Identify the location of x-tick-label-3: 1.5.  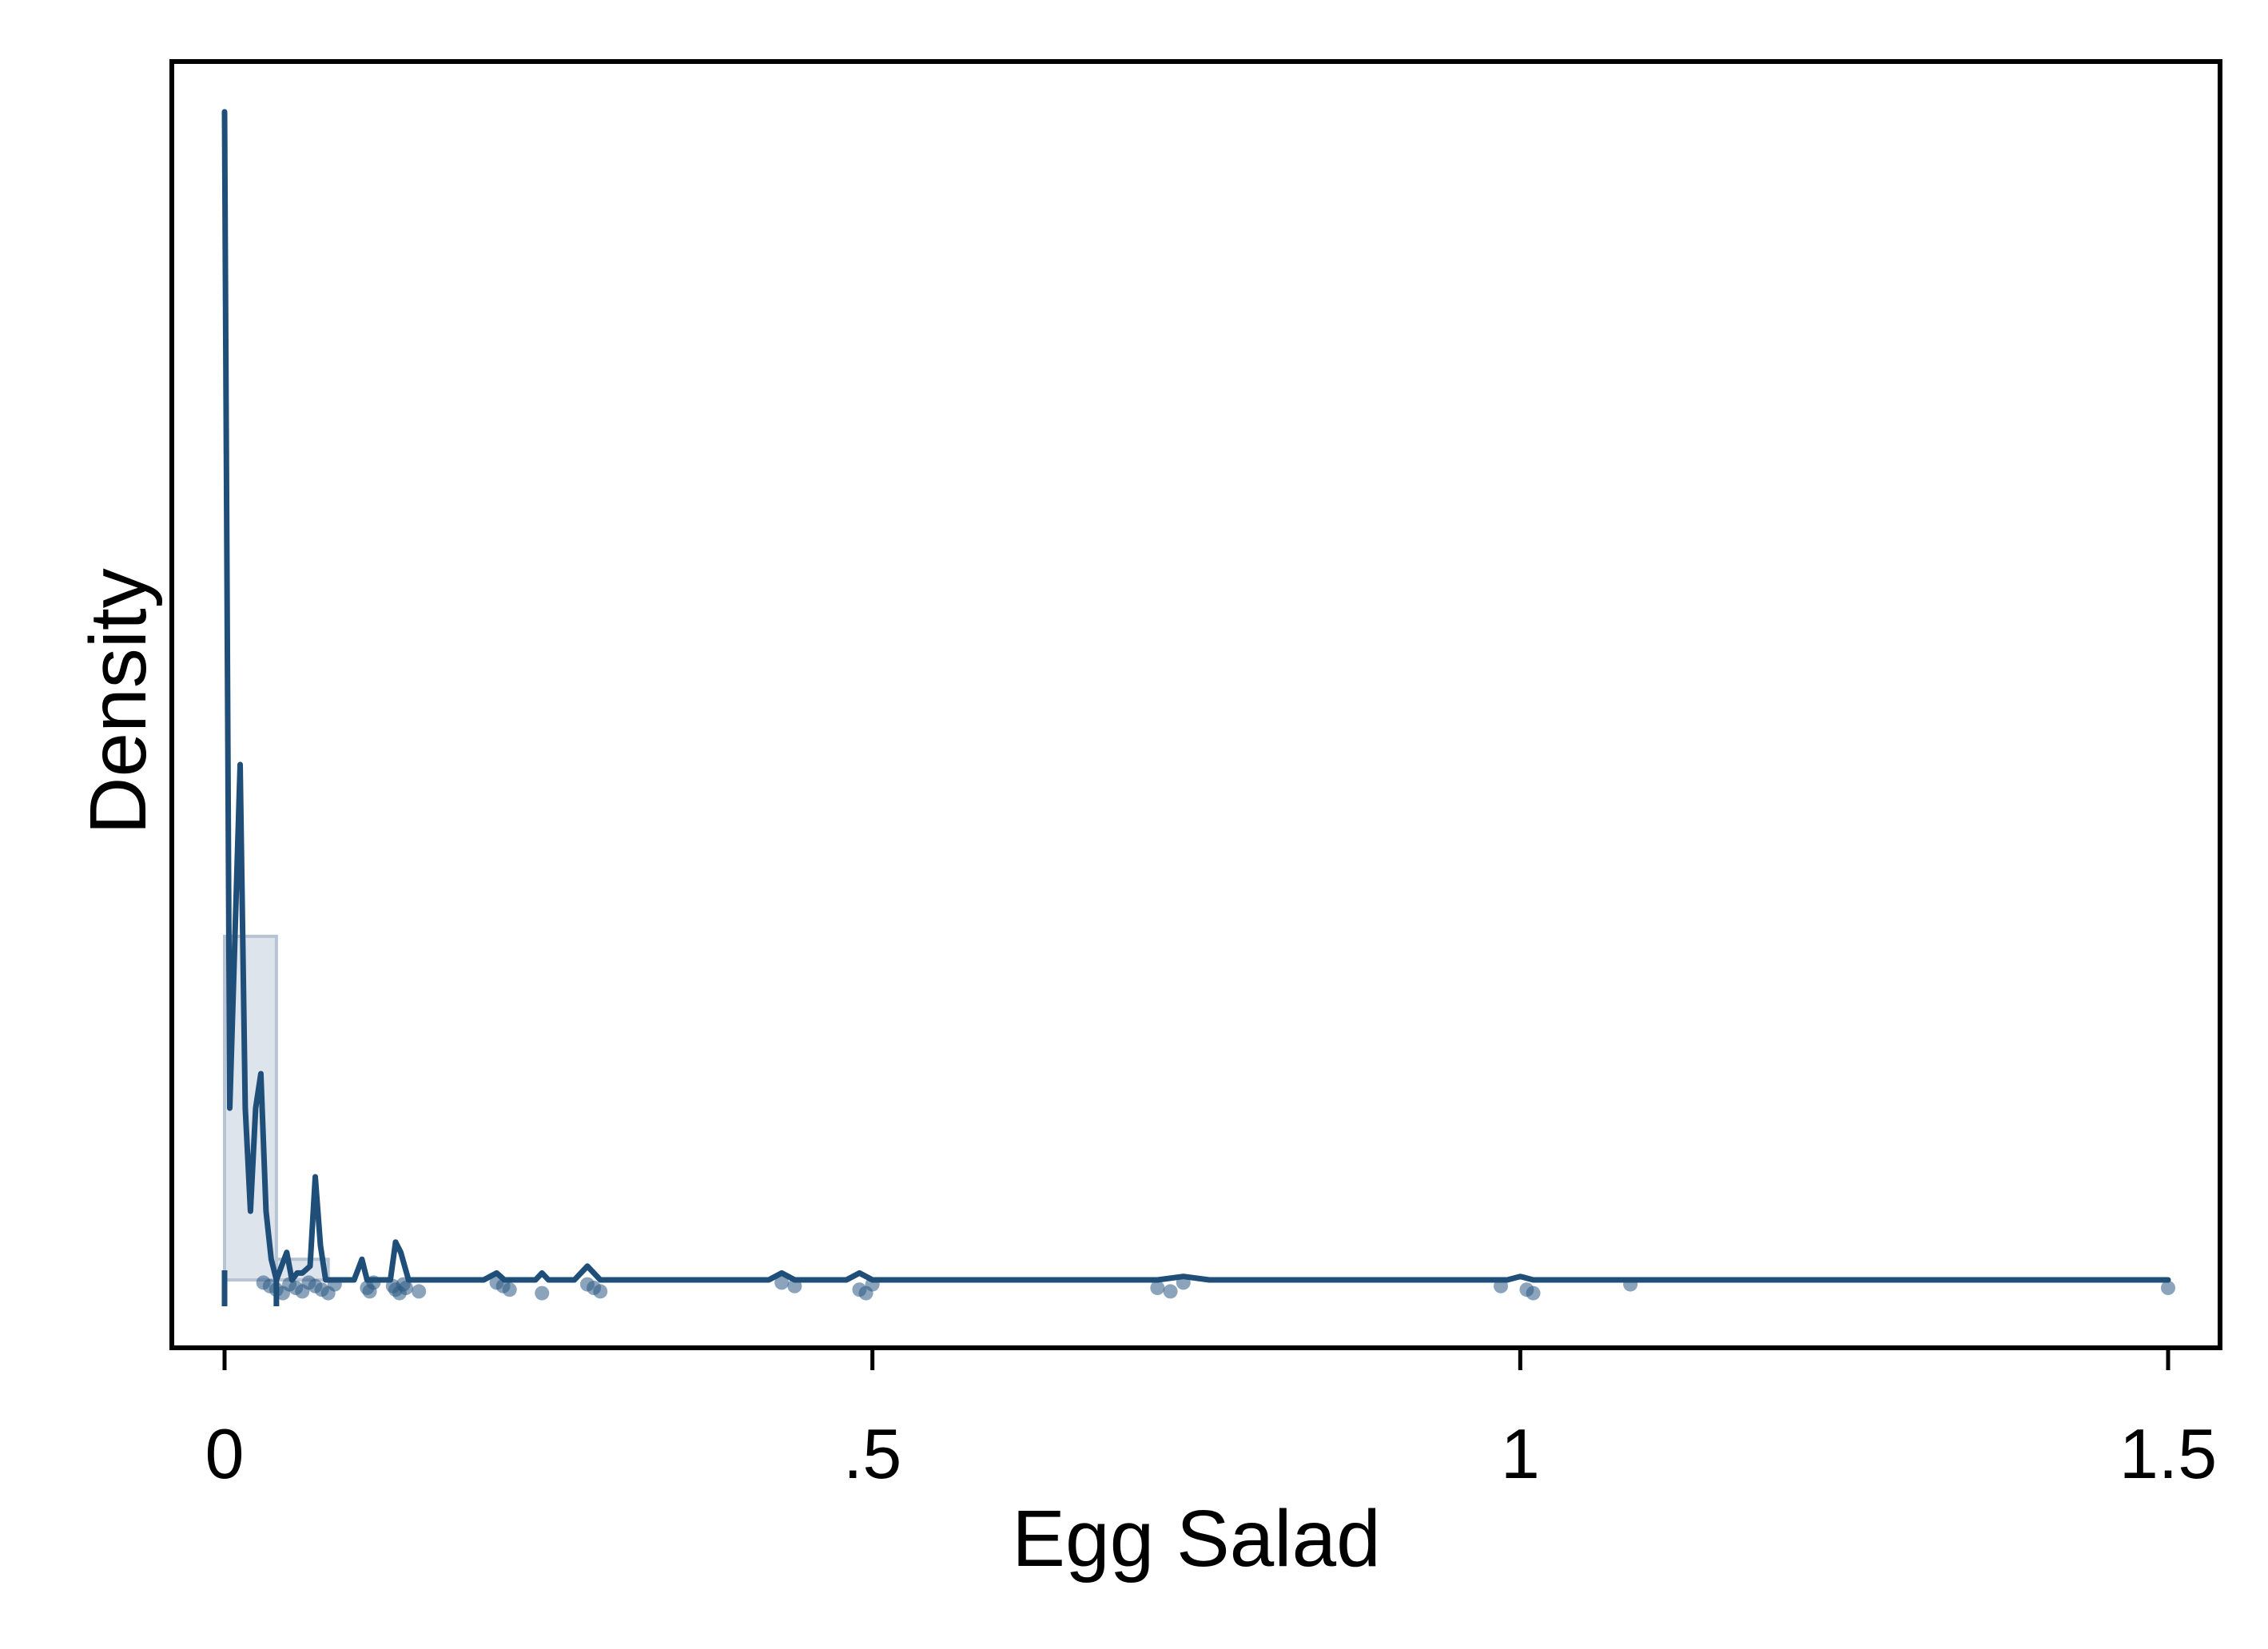
(2168, 1453).